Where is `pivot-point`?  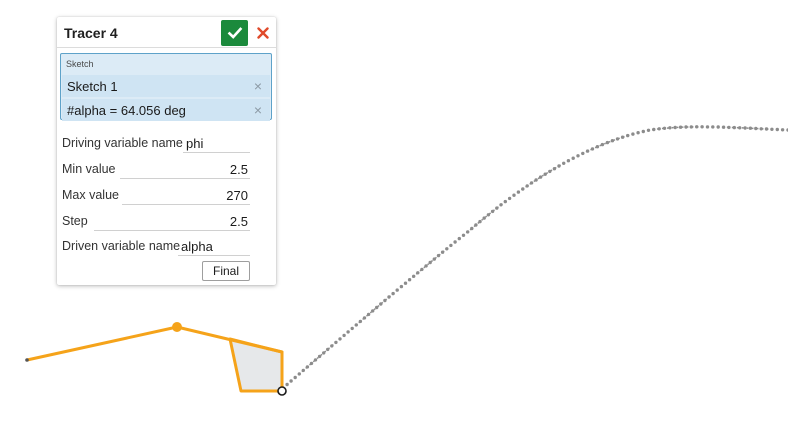
pivot-point is located at coordinates (177, 327).